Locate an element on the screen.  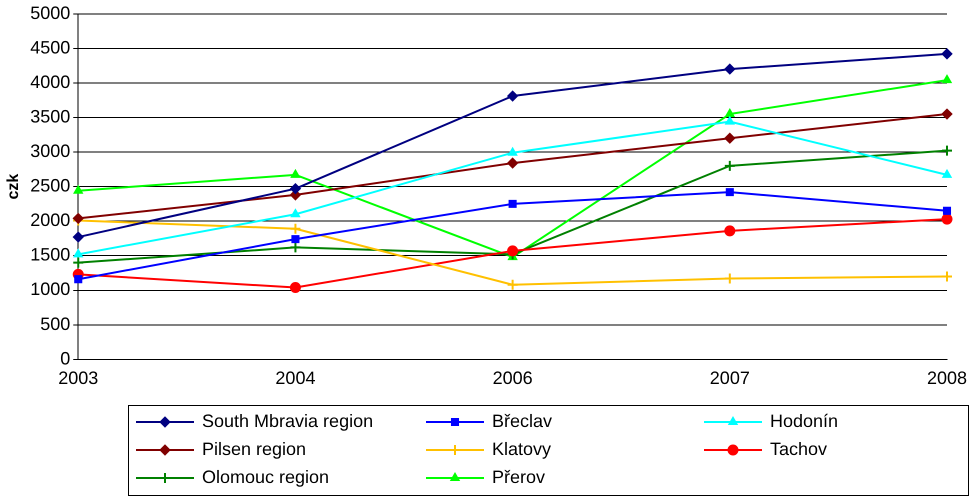
y-tick-label: 3500 is located at coordinates (50, 116).